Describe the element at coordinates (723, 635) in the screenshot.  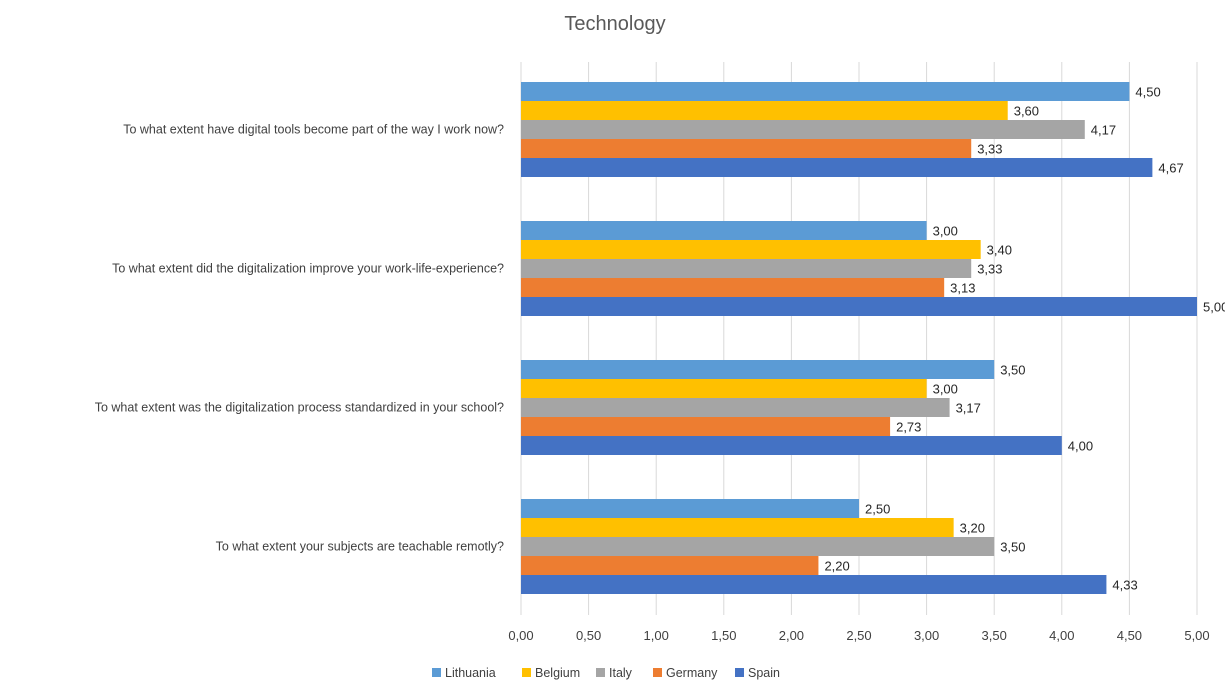
I see `x-tick-label: 1,50` at that location.